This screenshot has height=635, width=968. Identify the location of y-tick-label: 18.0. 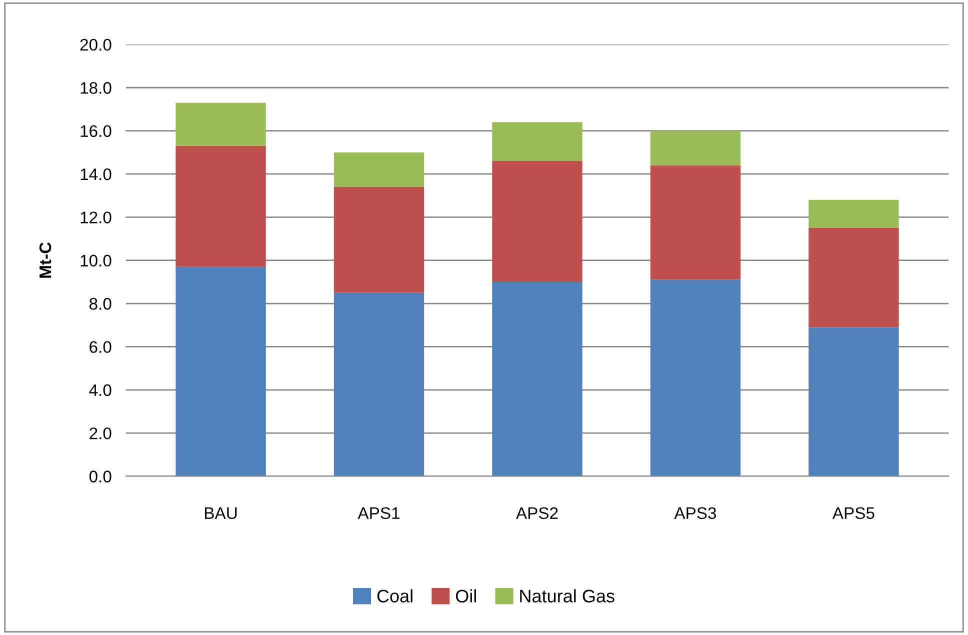
(96, 88).